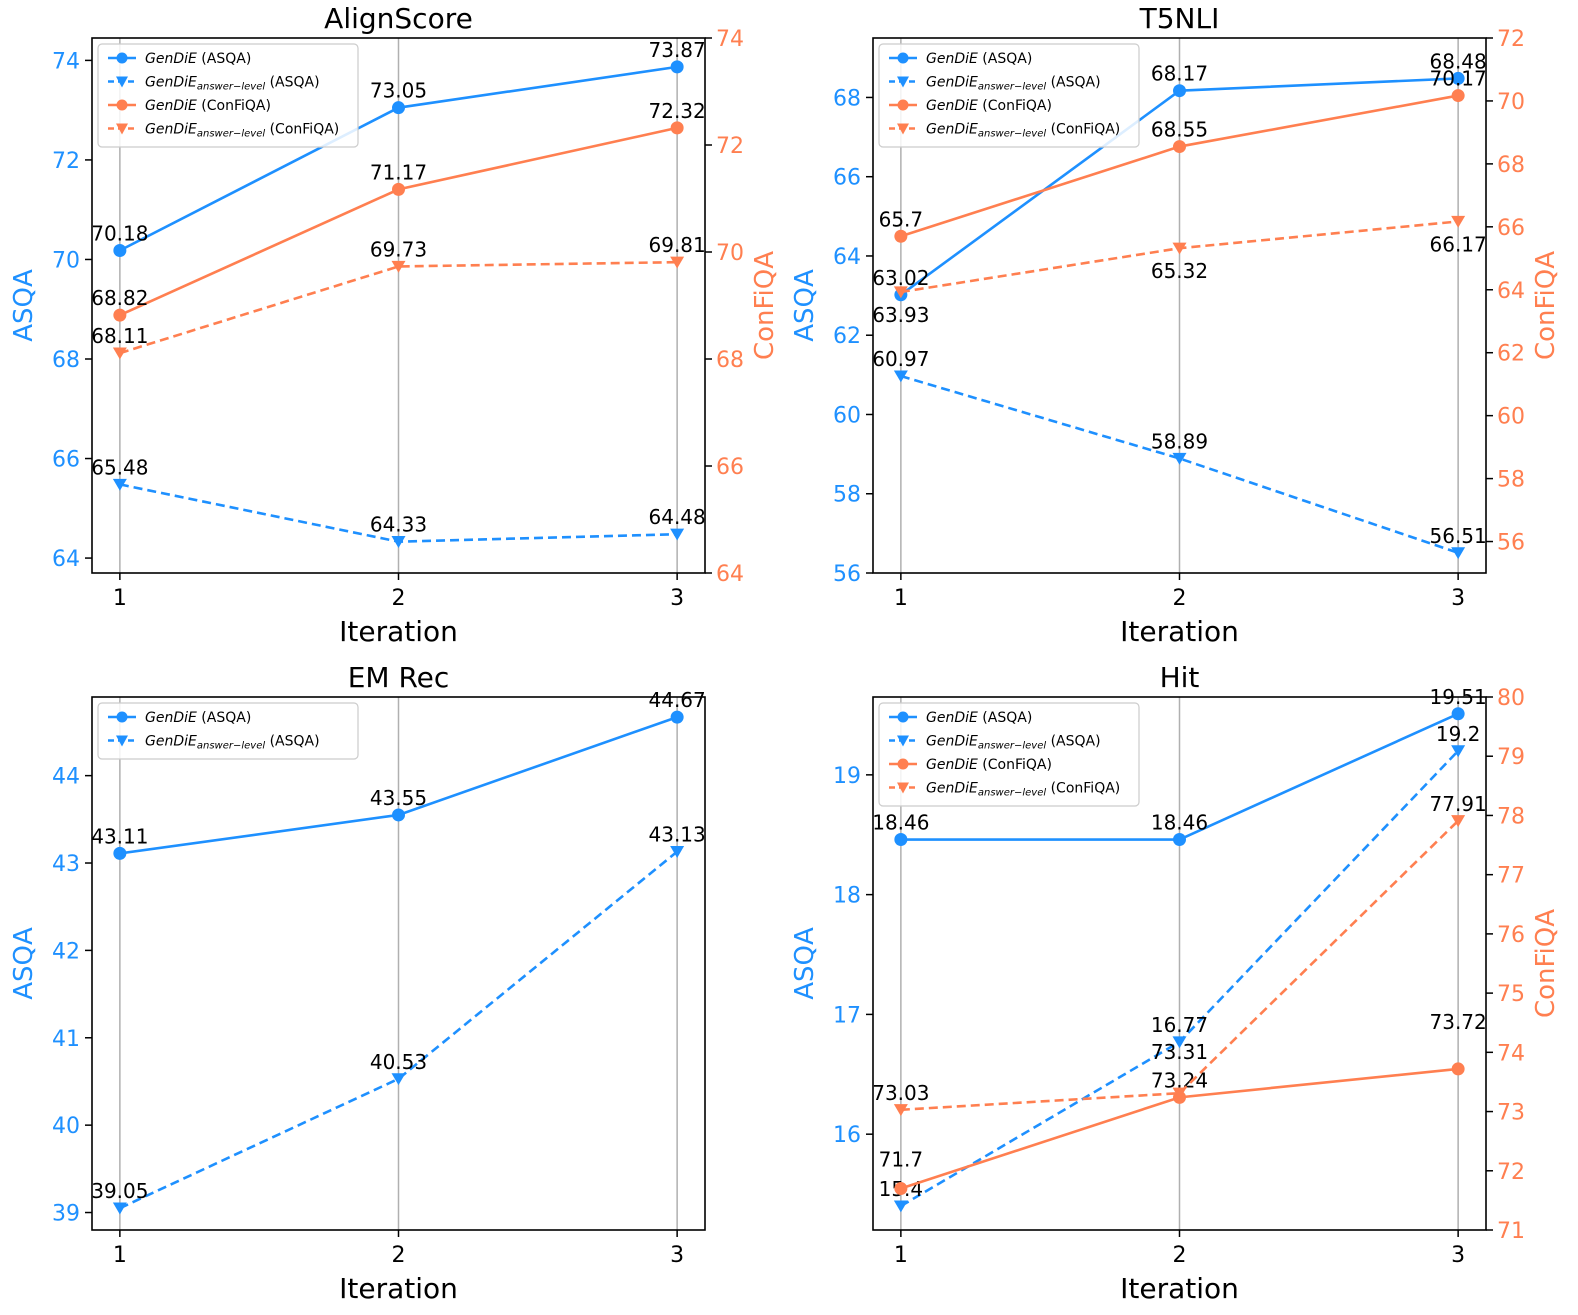 This screenshot has height=1315, width=1578. Describe the element at coordinates (1511, 876) in the screenshot. I see `y-tick-label-right: 77` at that location.